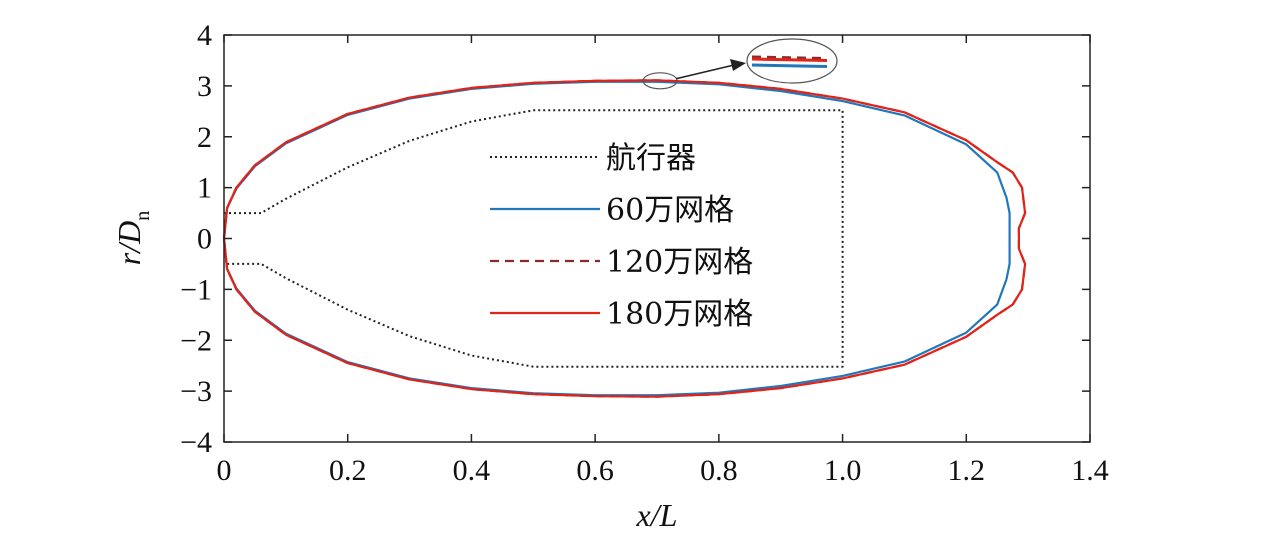 The height and width of the screenshot is (534, 1276). Describe the element at coordinates (595, 470) in the screenshot. I see `x-tick-label: 0.6` at that location.